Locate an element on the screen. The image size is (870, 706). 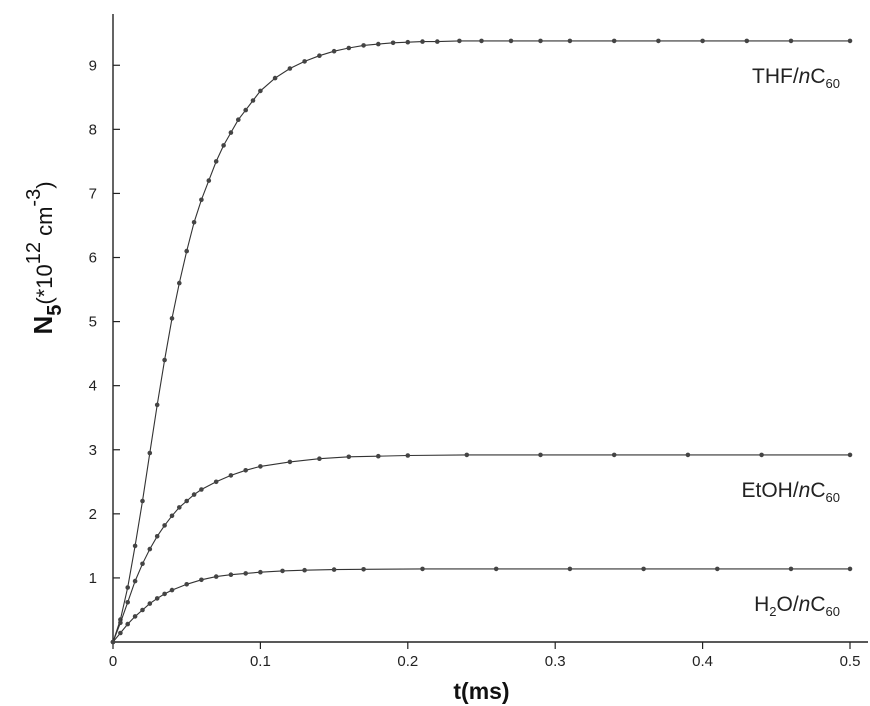
series-line-h2o is located at coordinates (481, 605).